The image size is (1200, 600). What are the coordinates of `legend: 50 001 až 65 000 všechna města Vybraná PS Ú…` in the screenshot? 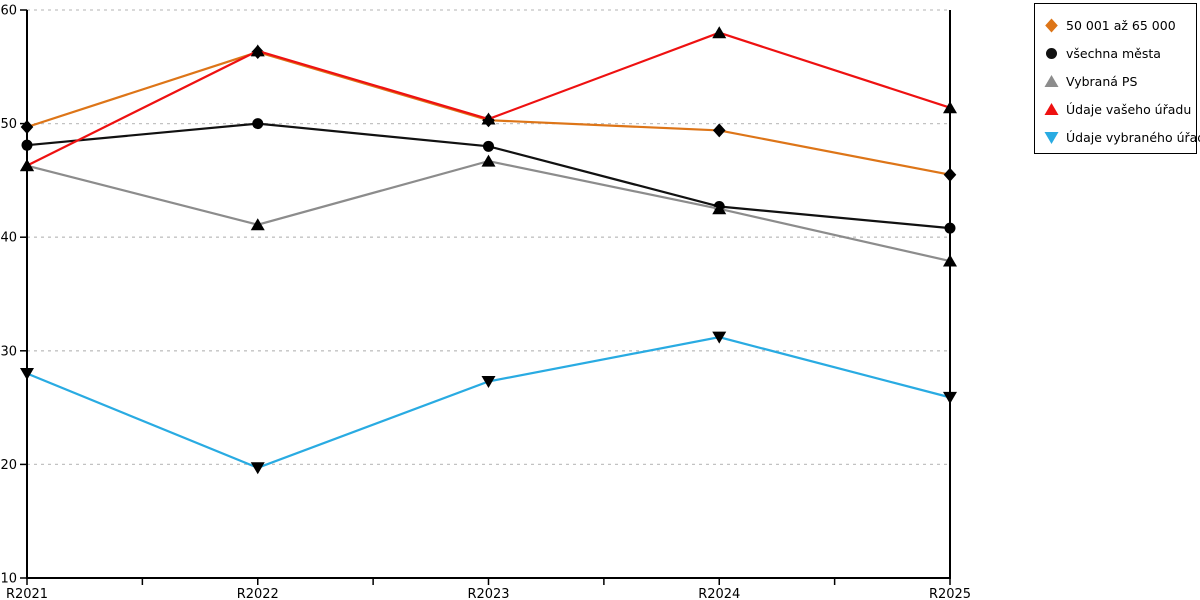 It's located at (1117, 78).